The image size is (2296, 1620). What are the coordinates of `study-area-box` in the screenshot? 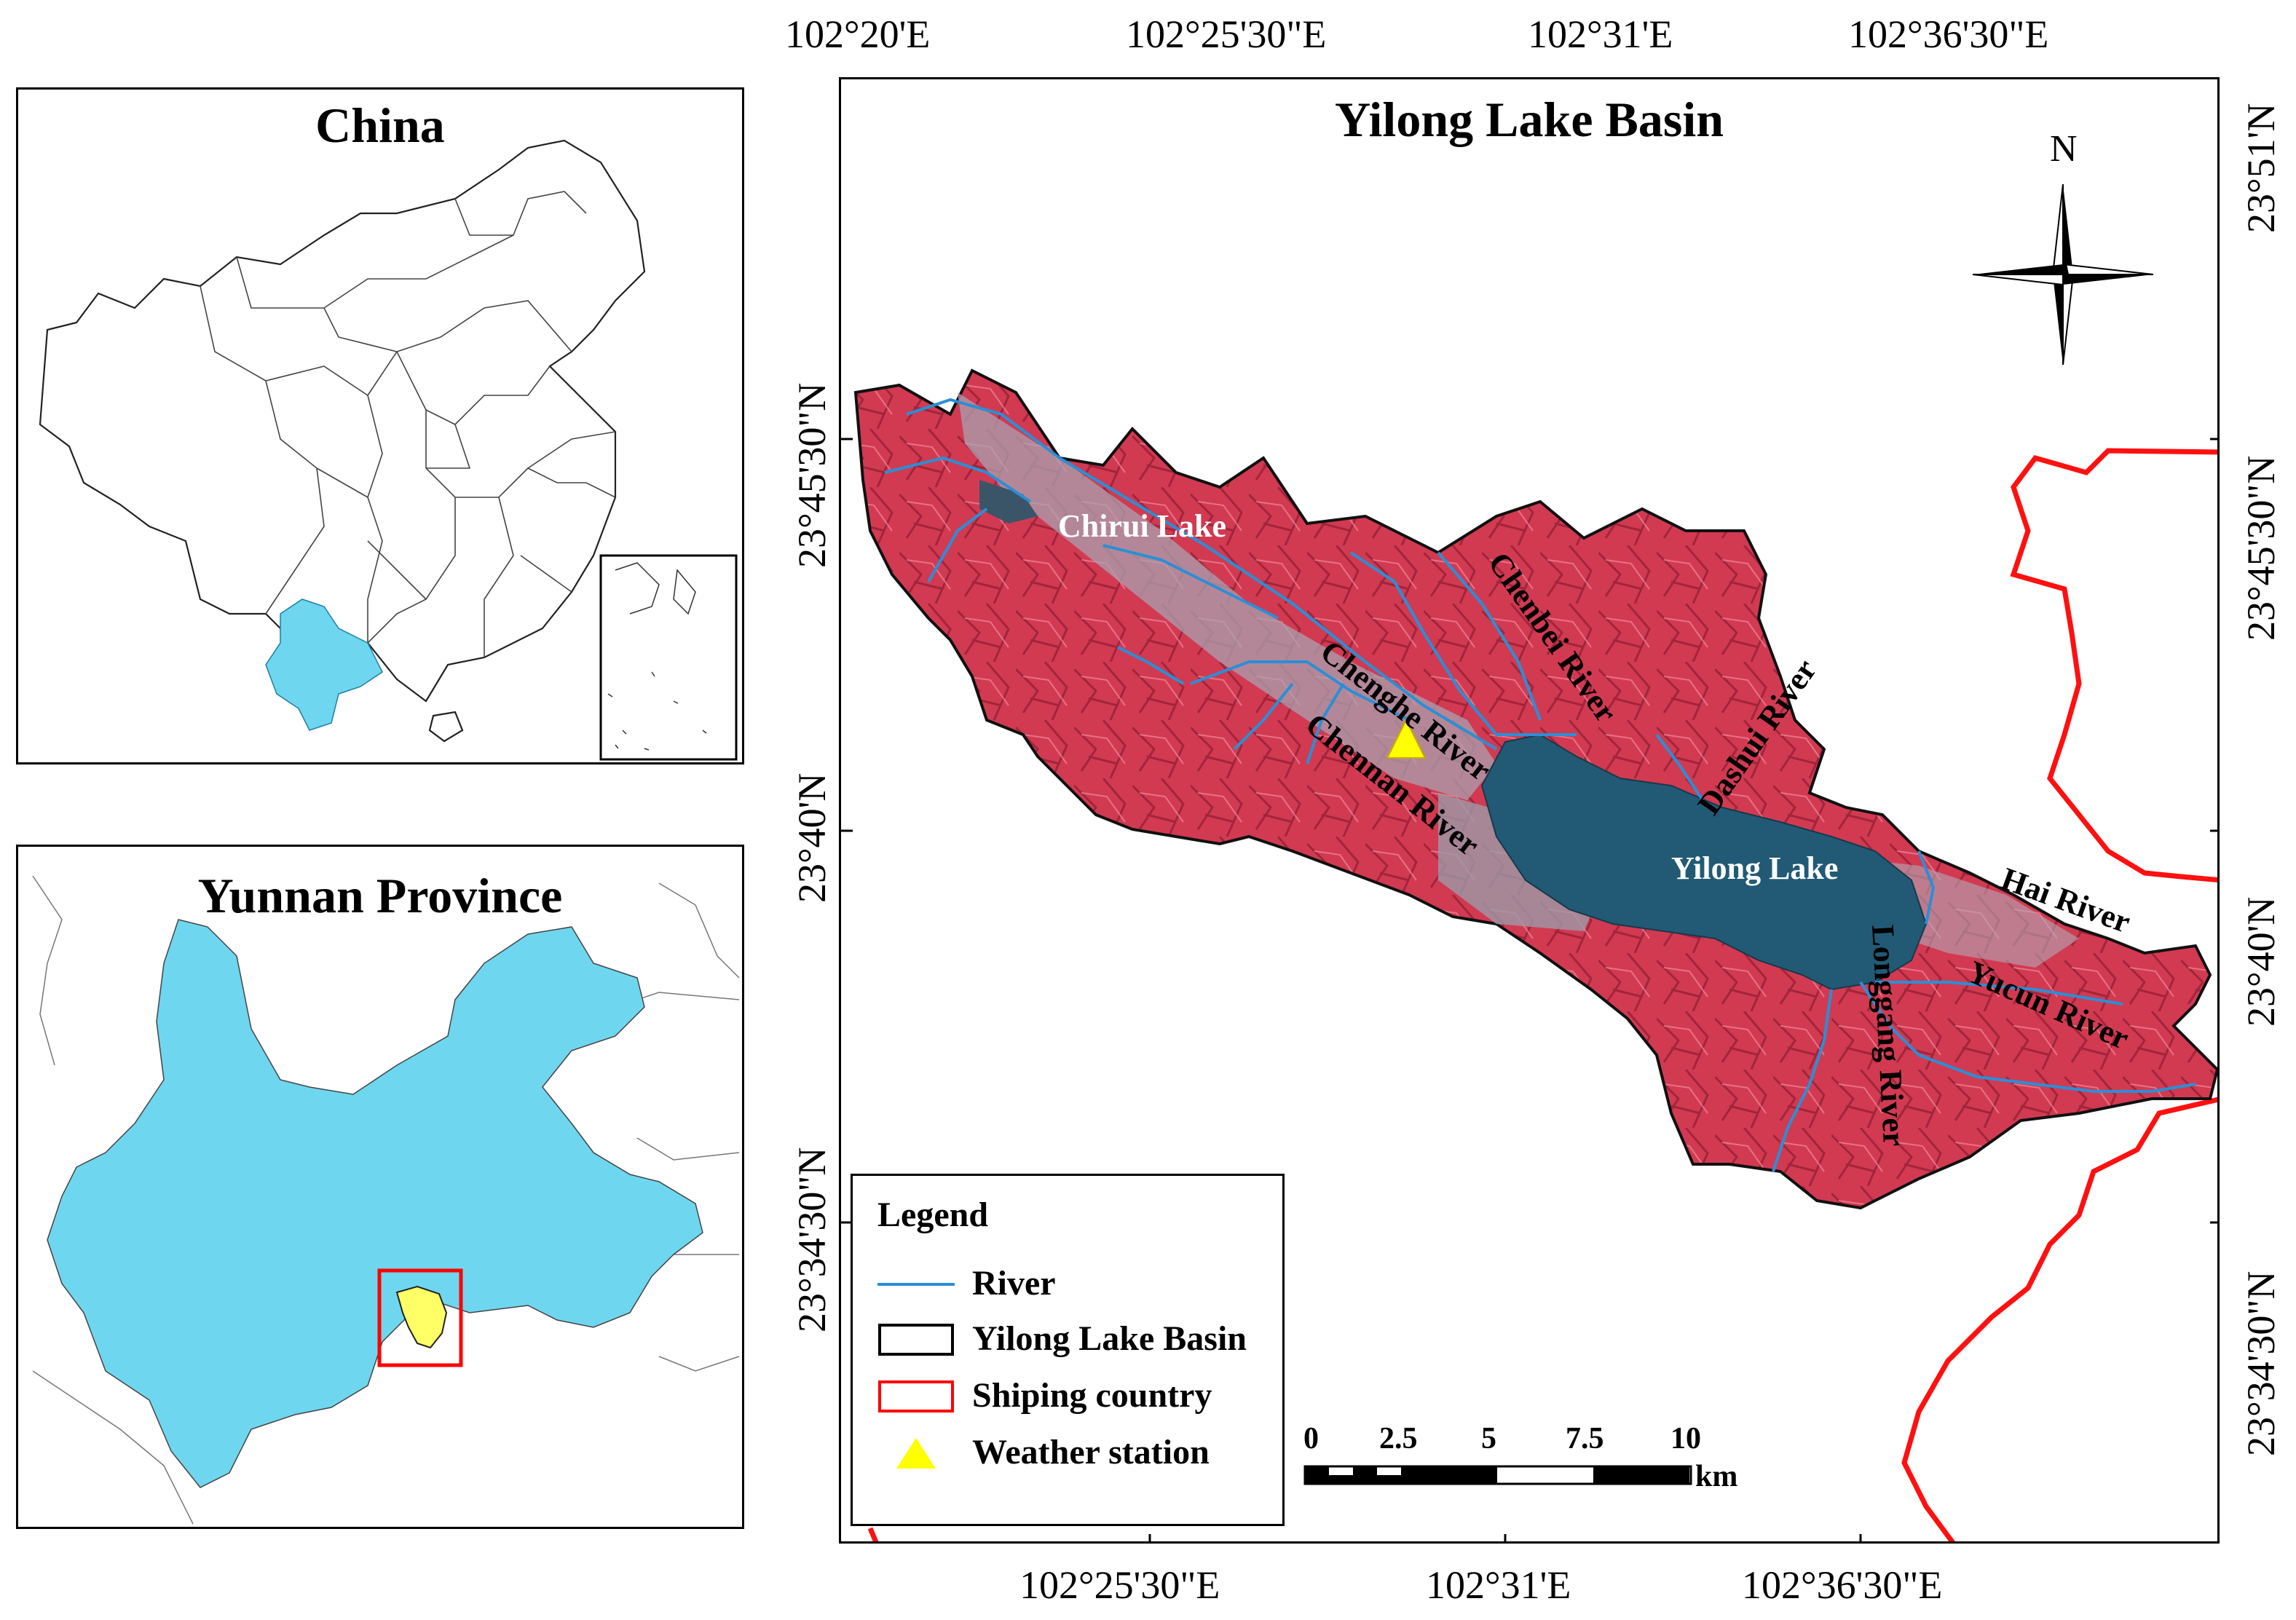 It's located at (420, 1318).